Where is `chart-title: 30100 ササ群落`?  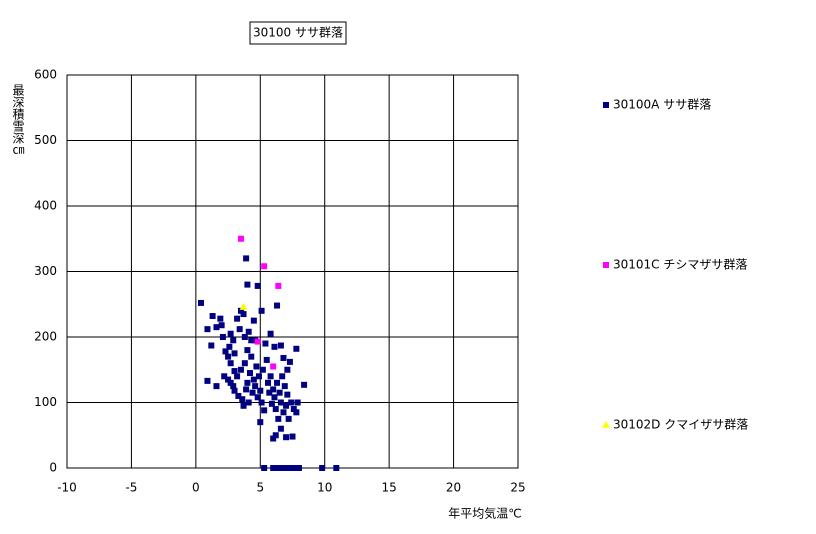
chart-title: 30100 ササ群落 is located at coordinates (298, 33).